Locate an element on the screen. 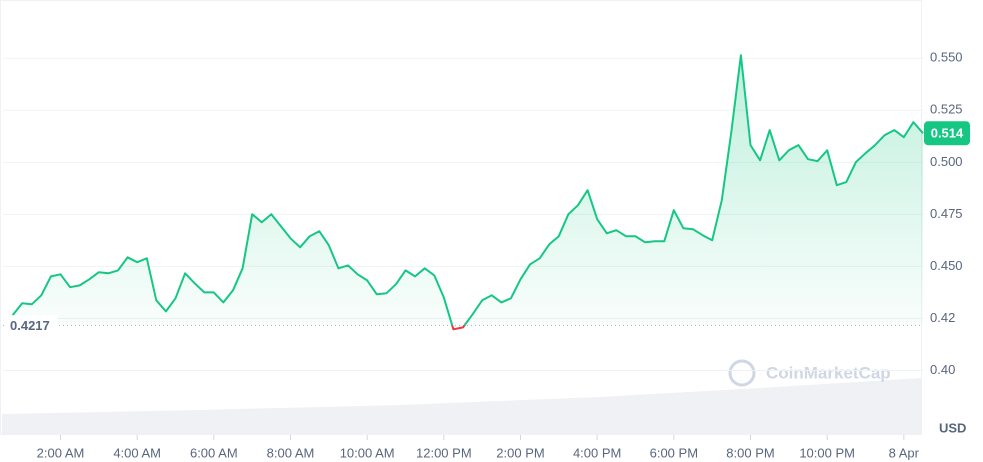 Image resolution: width=983 pixels, height=462 pixels. y-tick-label: 0.42 is located at coordinates (942, 317).